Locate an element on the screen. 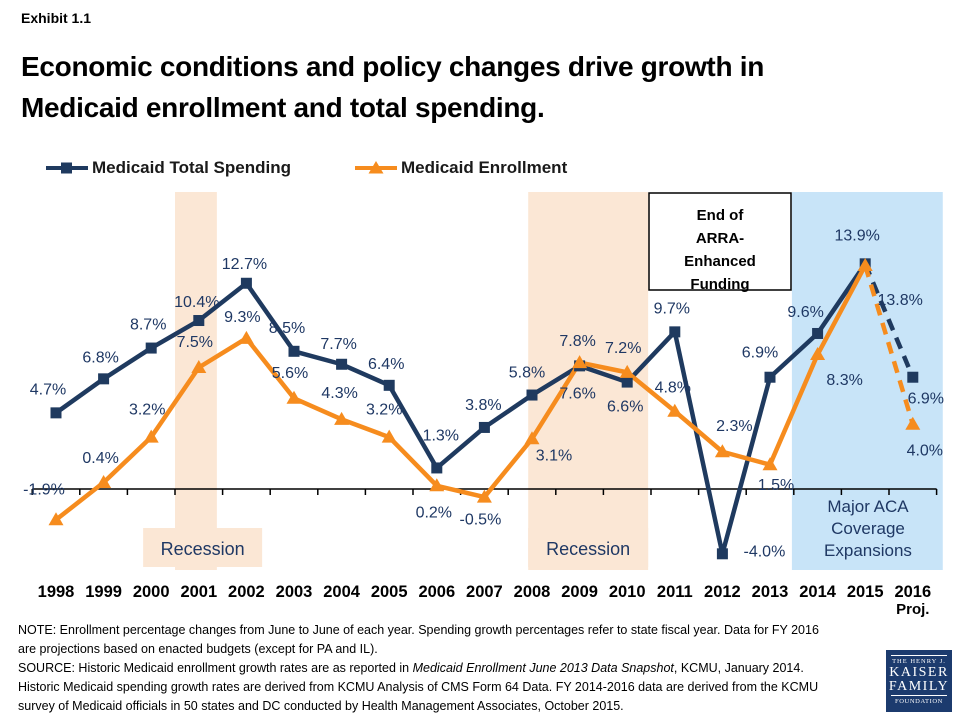 This screenshot has height=720, width=960. recession-band is located at coordinates (196, 381).